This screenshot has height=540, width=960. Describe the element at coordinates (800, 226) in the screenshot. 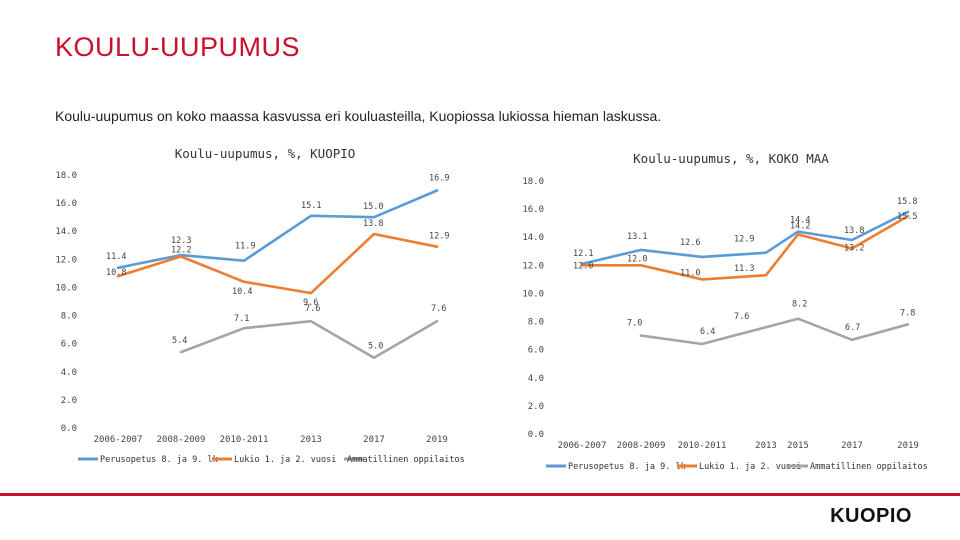

I see `data-label: 14.2` at that location.